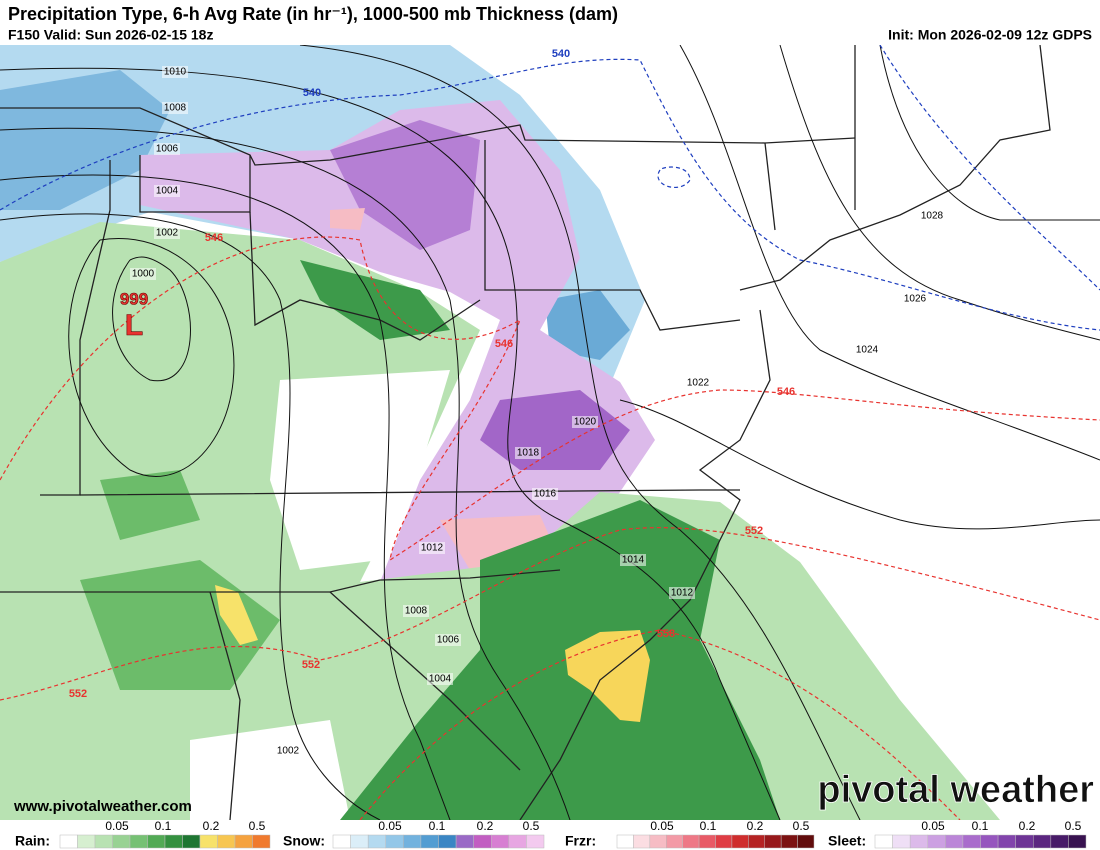  Describe the element at coordinates (110, 35) in the screenshot. I see `valid-time: F150 Valid: Sun 2026-02-15 18z` at that location.